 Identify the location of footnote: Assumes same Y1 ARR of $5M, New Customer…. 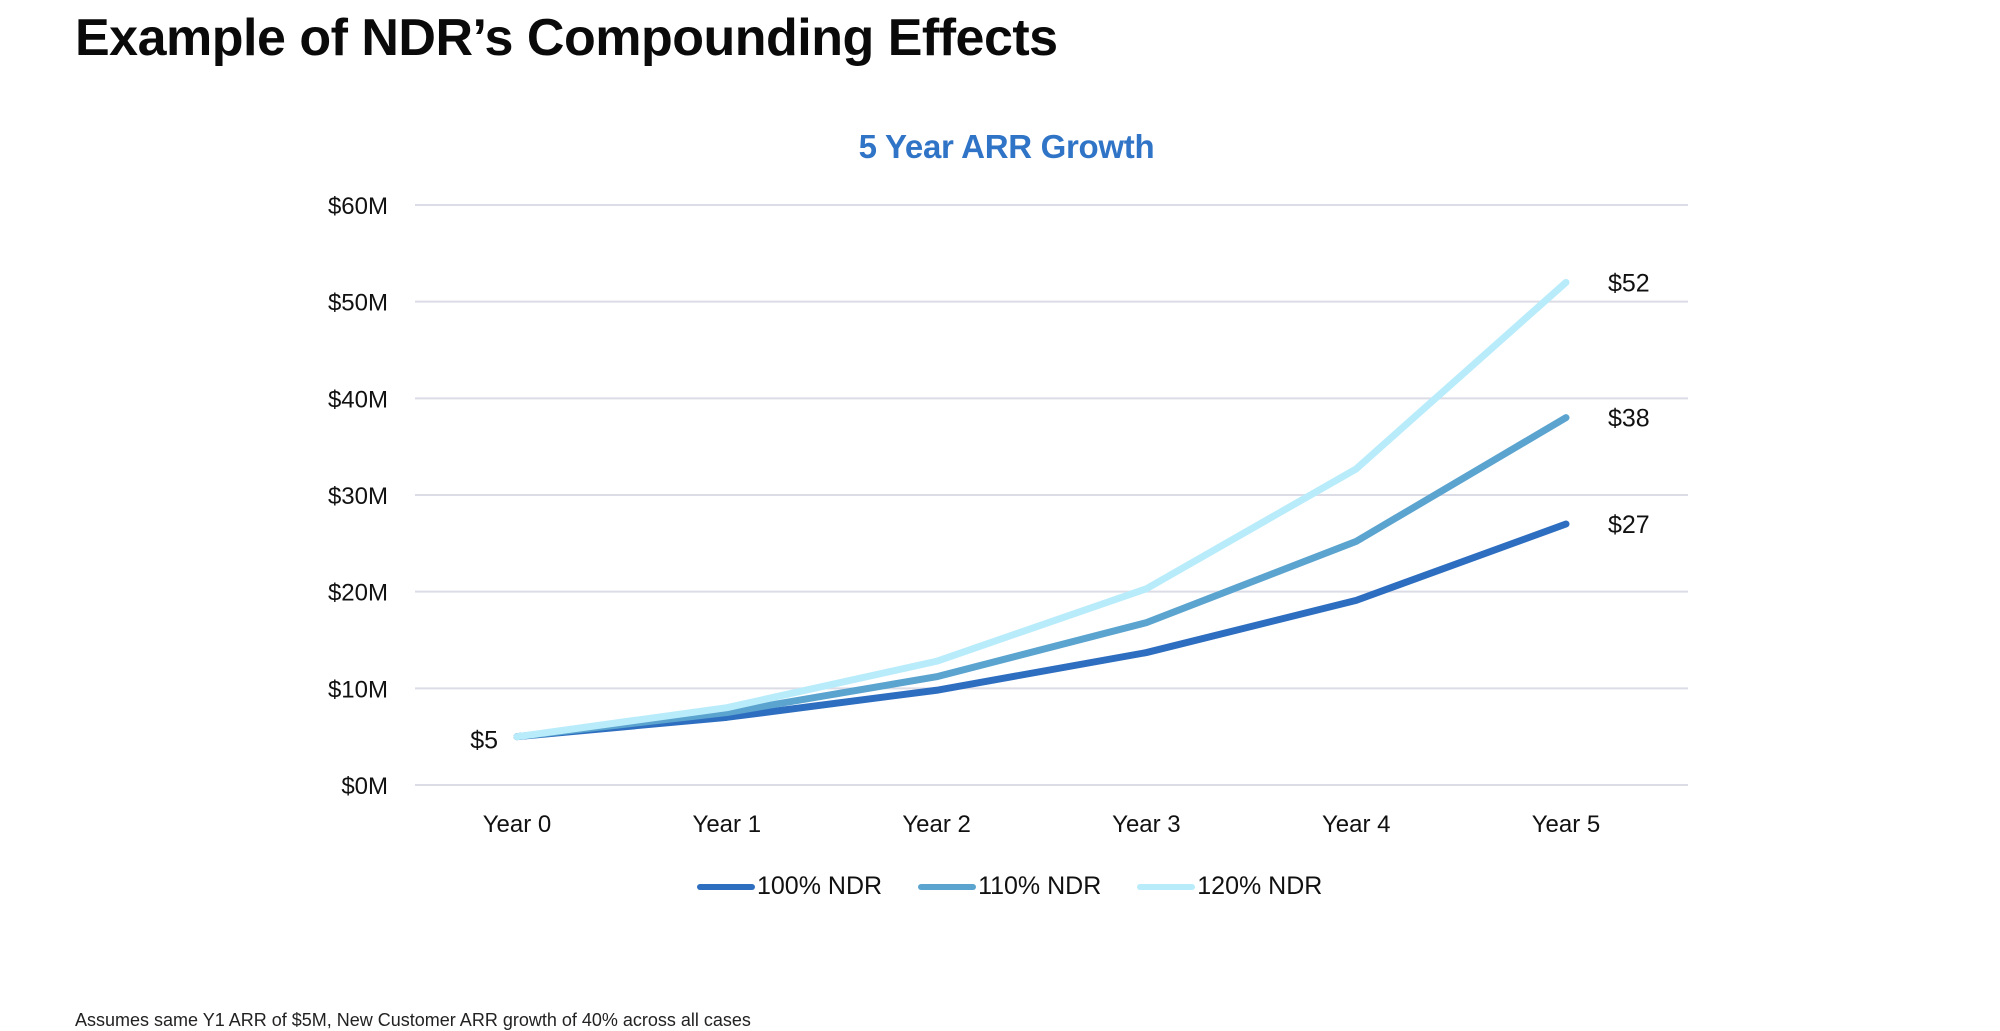
(413, 1020).